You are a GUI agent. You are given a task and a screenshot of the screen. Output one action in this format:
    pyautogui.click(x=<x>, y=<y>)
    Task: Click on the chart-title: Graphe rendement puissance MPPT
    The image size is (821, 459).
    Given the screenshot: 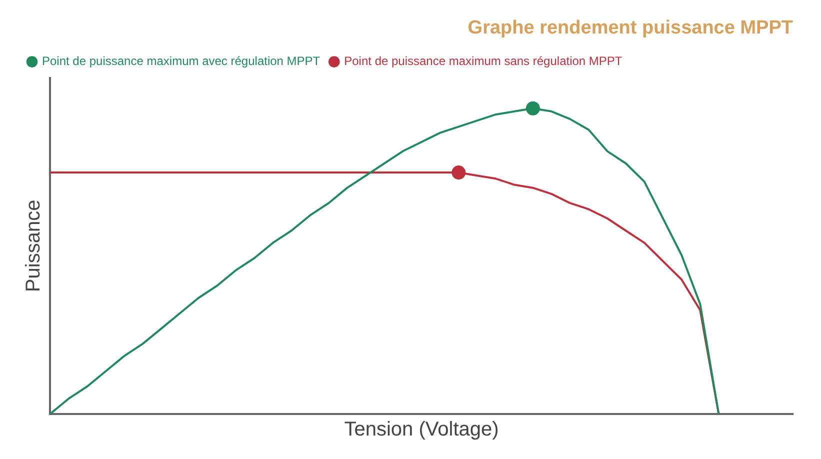 What is the action you would take?
    pyautogui.click(x=631, y=28)
    